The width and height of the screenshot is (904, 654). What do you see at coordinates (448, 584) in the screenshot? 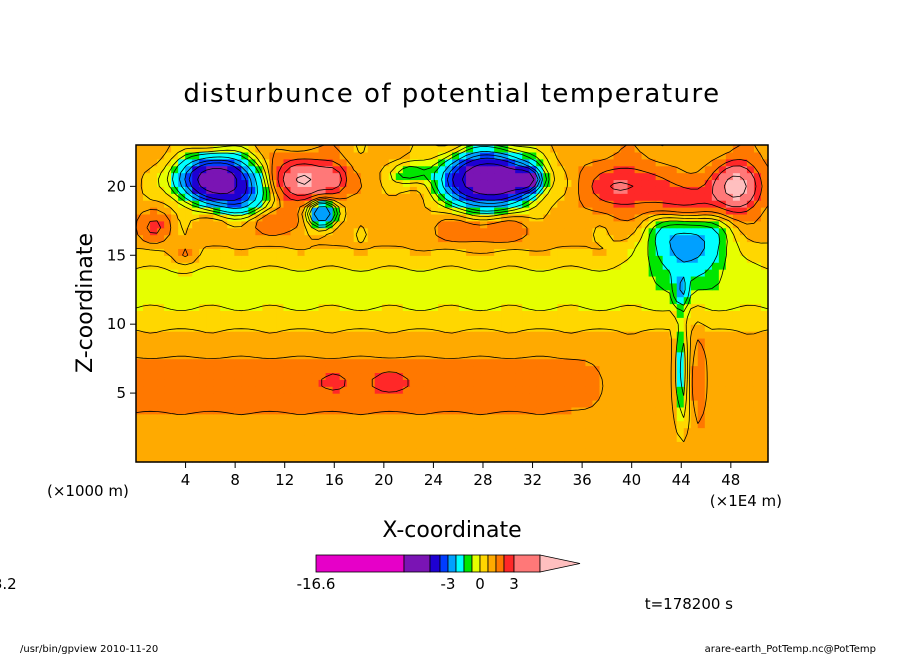
I see `colorbar-label: -3` at bounding box center [448, 584].